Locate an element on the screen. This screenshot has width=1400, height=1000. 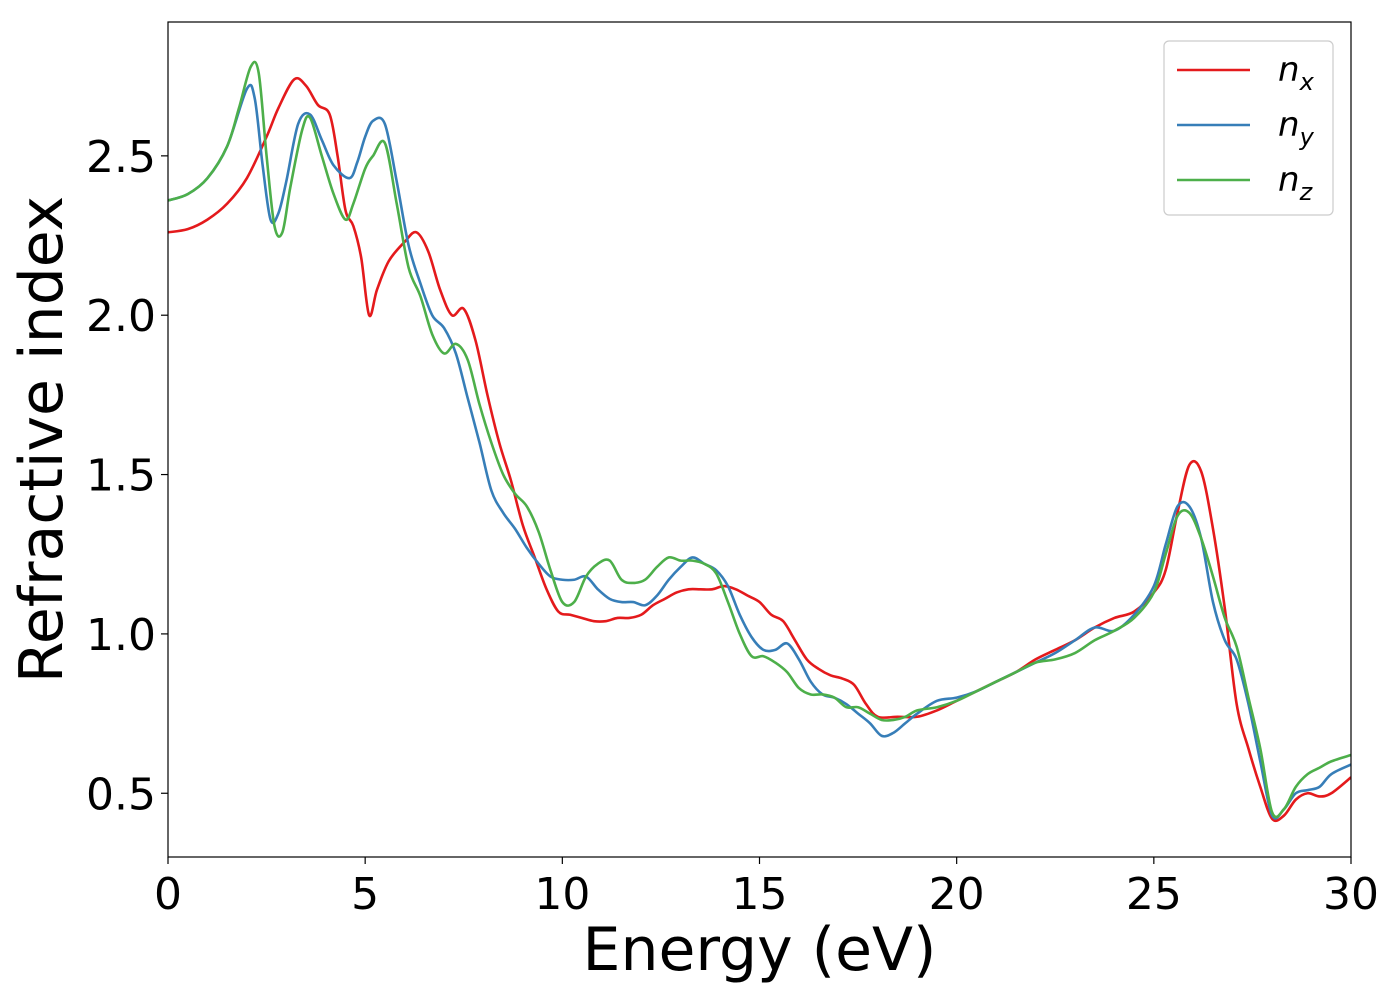
legend-label-x: nx is located at coordinates (1296, 73).